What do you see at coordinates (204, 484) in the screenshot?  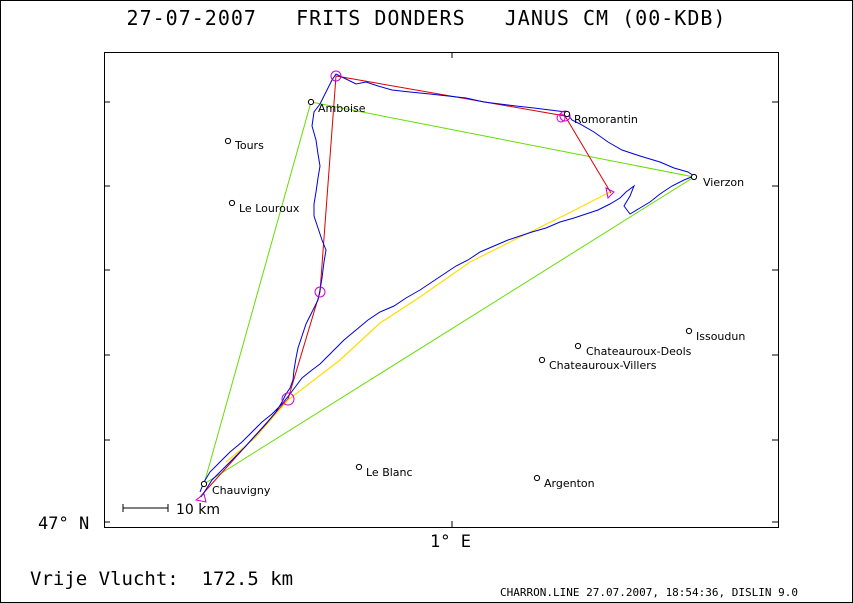 I see `town-marker-chauvigny` at bounding box center [204, 484].